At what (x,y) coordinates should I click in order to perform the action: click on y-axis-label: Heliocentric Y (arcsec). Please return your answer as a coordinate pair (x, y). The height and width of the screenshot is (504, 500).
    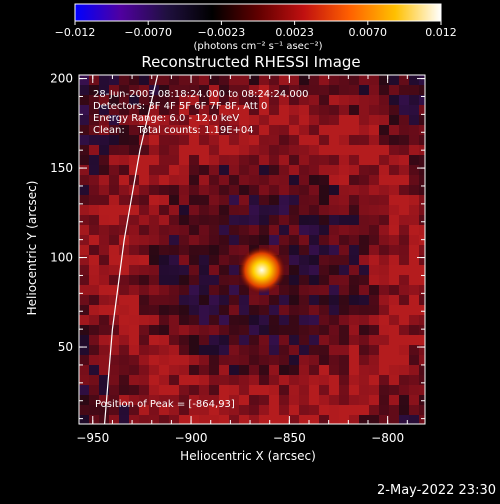
    Looking at the image, I should click on (32, 248).